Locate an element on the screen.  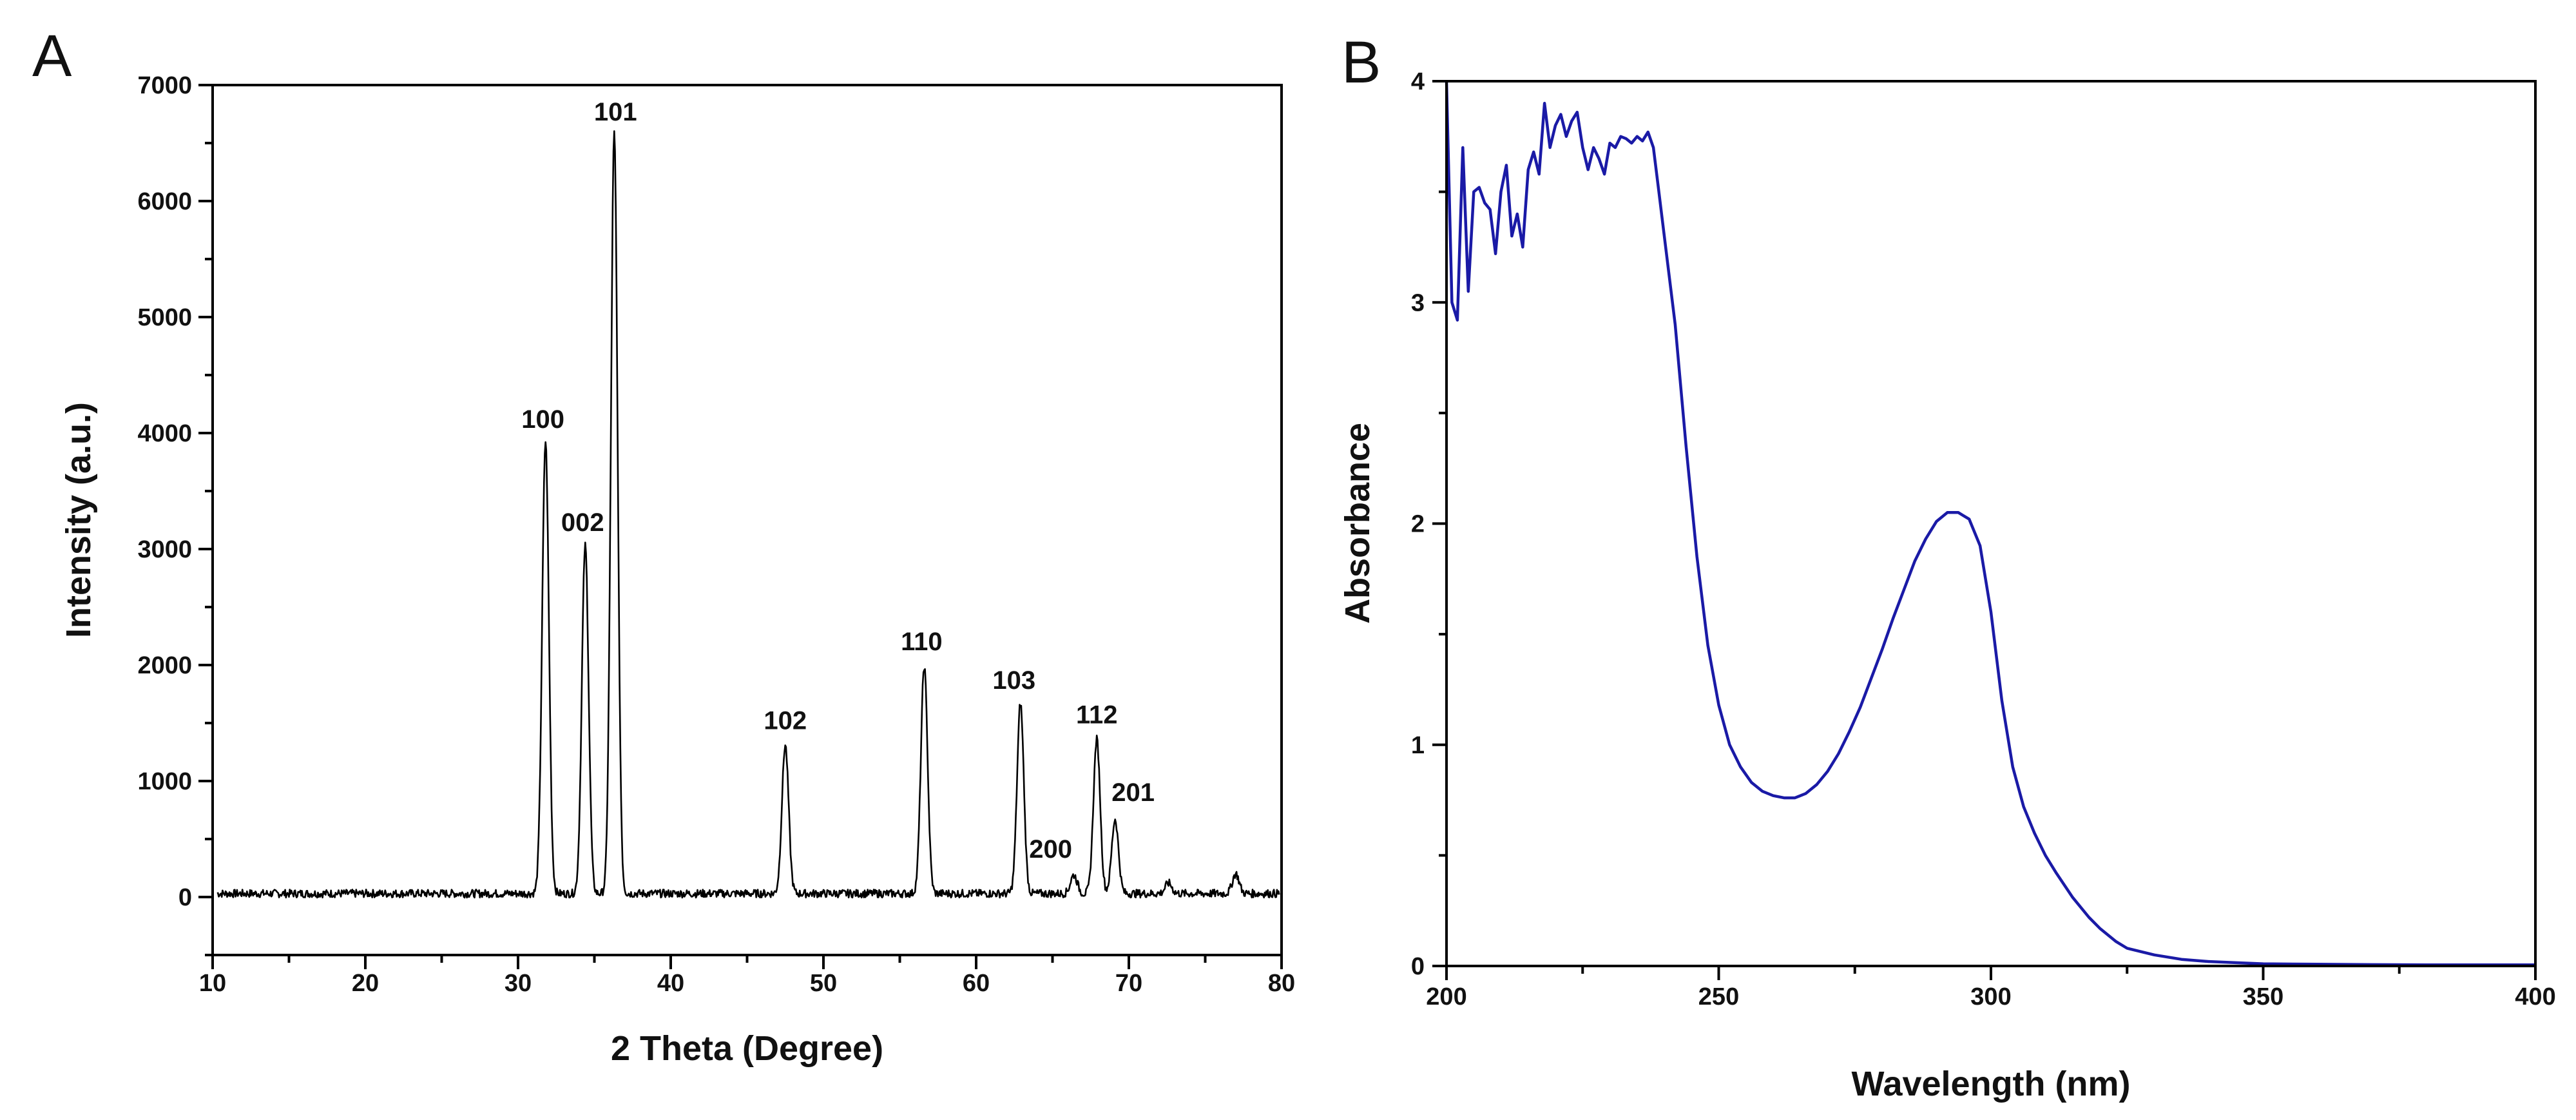
panela-x-tick-label: 30 is located at coordinates (518, 984).